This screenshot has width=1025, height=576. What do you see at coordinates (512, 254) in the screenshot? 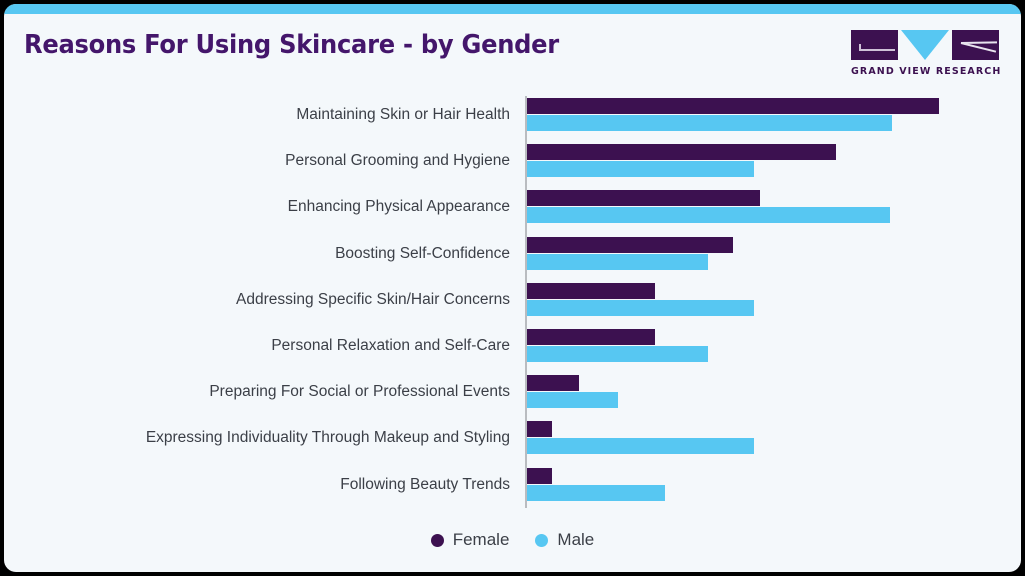
I see `chart-row: Boosting Self-Confidence` at bounding box center [512, 254].